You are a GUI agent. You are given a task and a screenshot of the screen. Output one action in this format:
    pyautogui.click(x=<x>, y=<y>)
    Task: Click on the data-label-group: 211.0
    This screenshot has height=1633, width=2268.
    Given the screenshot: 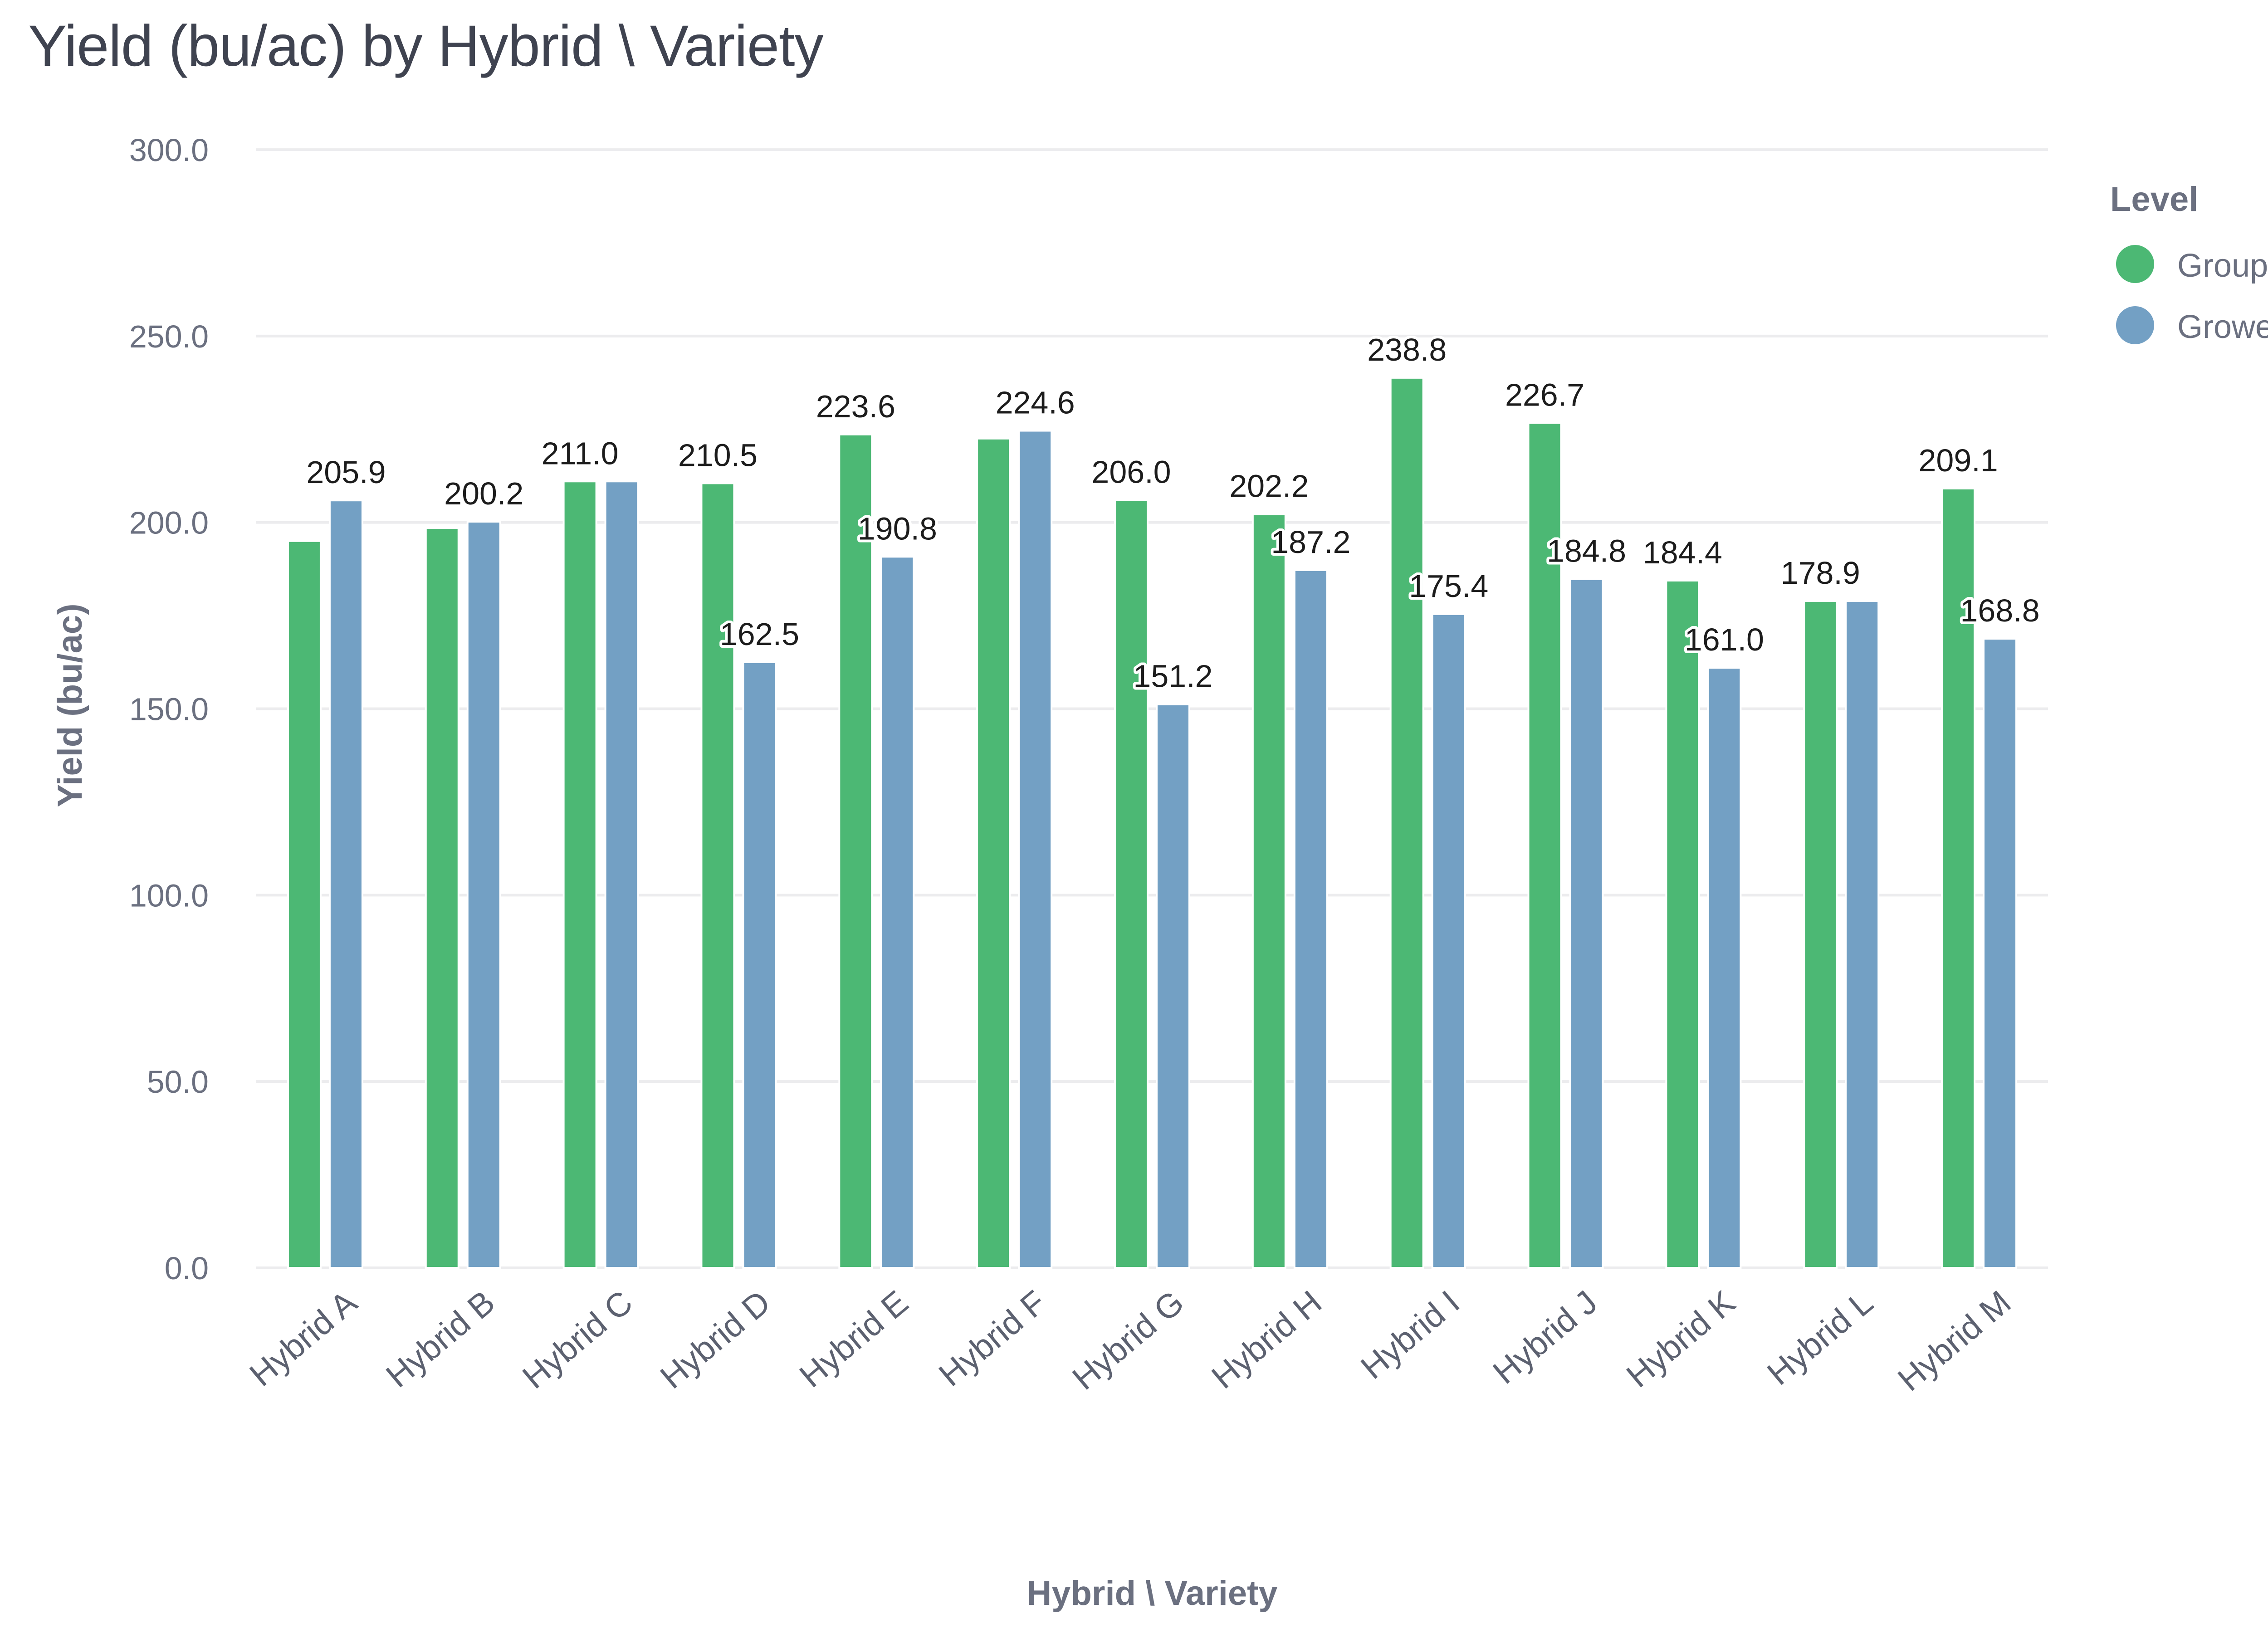 What is the action you would take?
    pyautogui.click(x=580, y=453)
    